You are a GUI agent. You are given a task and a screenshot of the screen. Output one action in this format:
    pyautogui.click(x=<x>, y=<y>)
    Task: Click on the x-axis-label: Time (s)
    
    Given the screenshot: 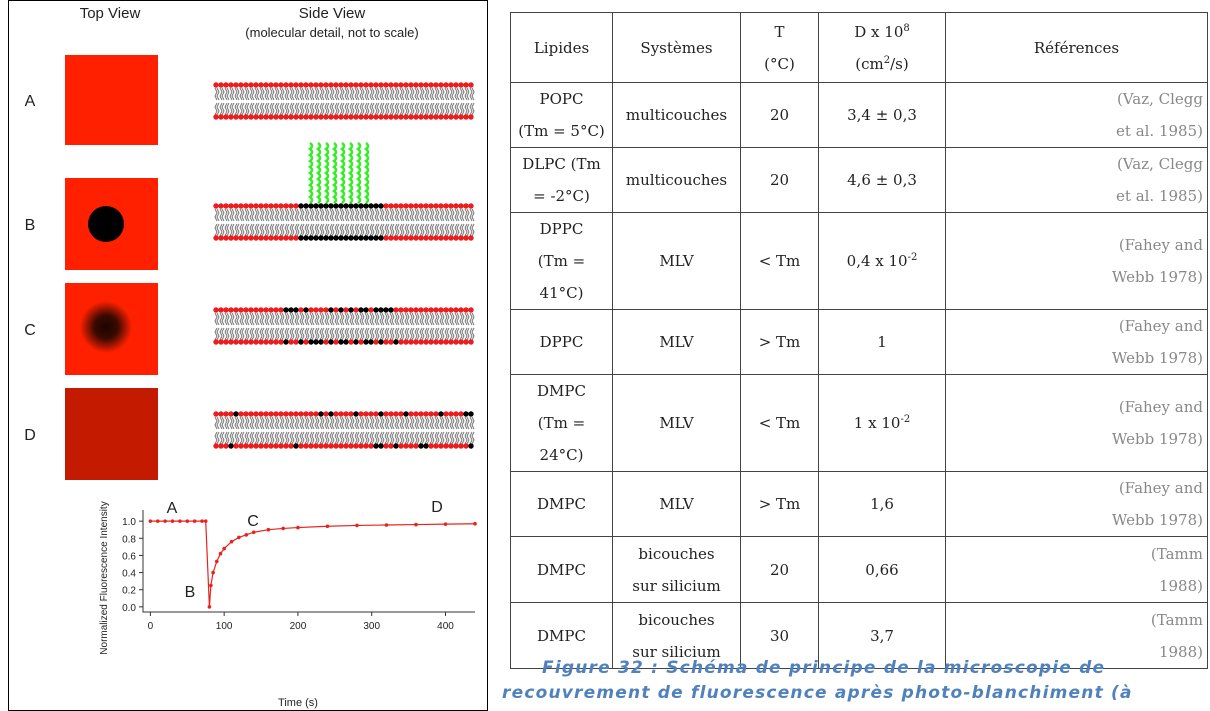 What is the action you would take?
    pyautogui.click(x=298, y=703)
    